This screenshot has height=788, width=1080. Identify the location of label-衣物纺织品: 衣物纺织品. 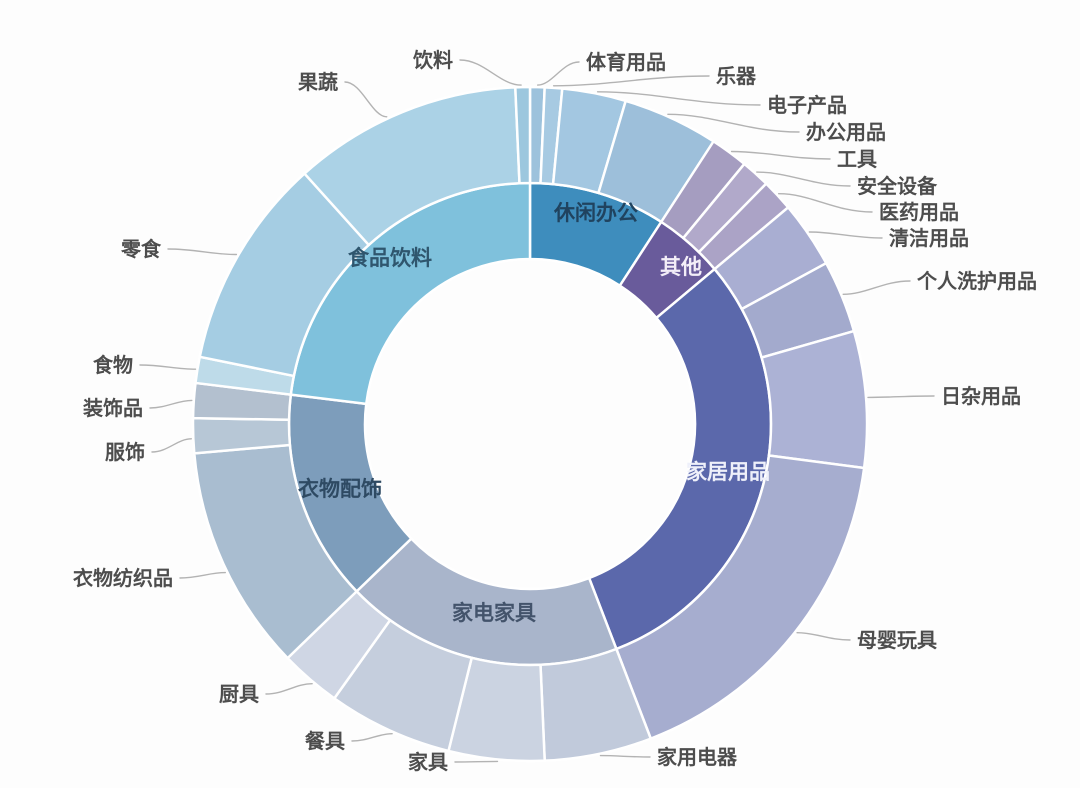
(123, 578).